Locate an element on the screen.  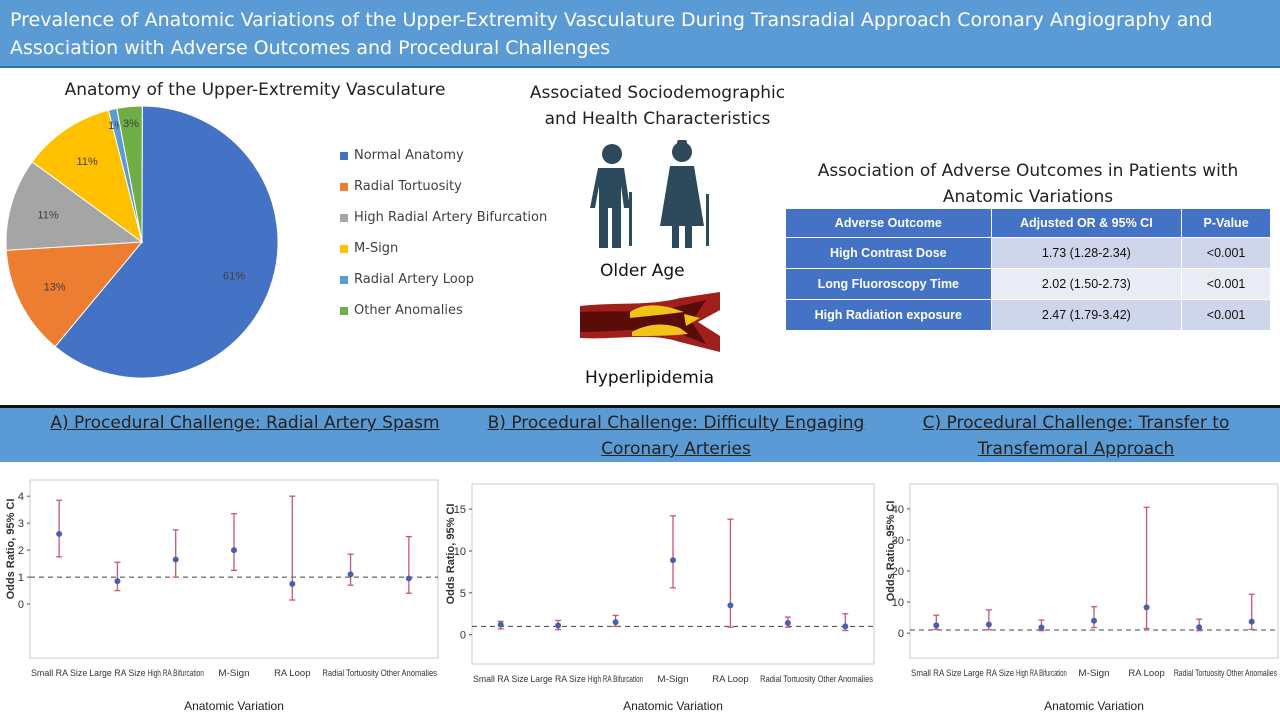
artery-plaque-icon is located at coordinates (650, 322).